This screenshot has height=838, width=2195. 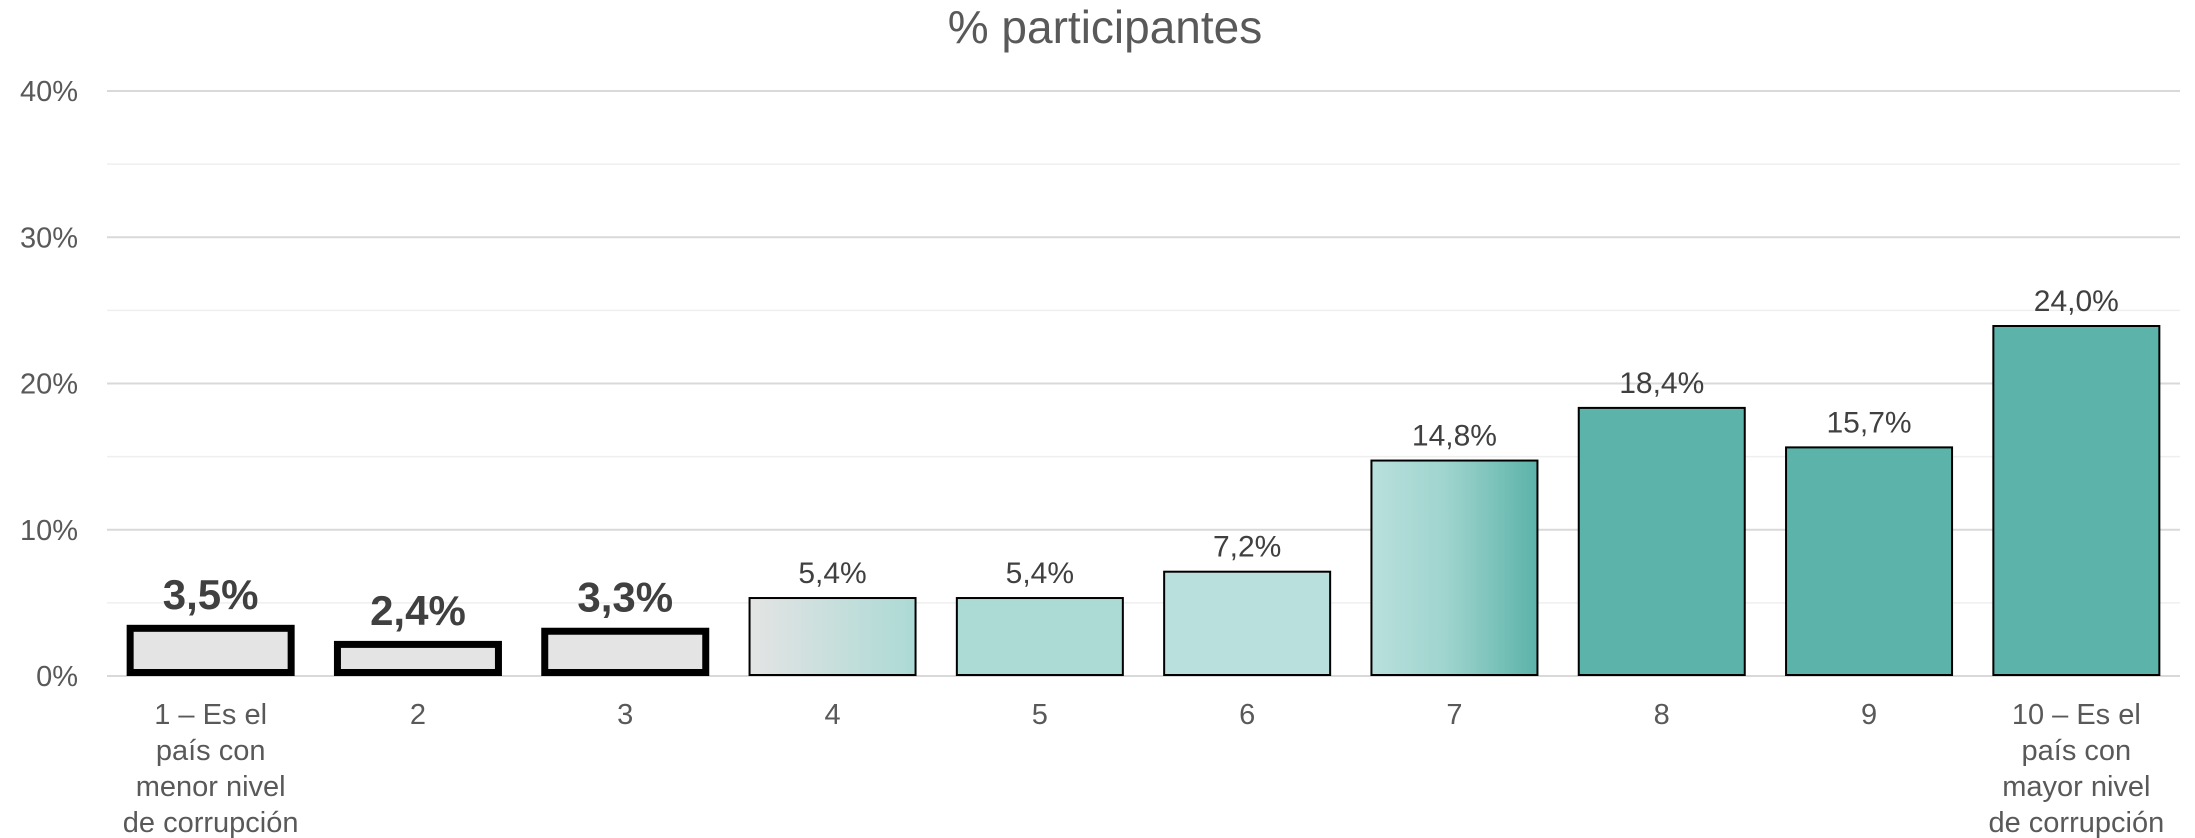 What do you see at coordinates (1454, 715) in the screenshot?
I see `x-tick-label: 7` at bounding box center [1454, 715].